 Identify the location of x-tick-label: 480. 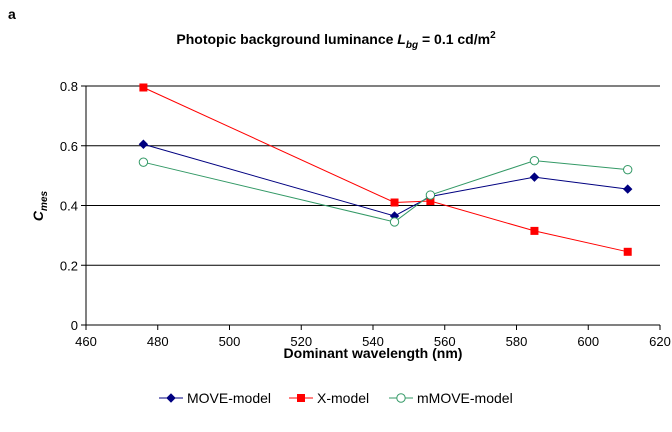
(158, 341).